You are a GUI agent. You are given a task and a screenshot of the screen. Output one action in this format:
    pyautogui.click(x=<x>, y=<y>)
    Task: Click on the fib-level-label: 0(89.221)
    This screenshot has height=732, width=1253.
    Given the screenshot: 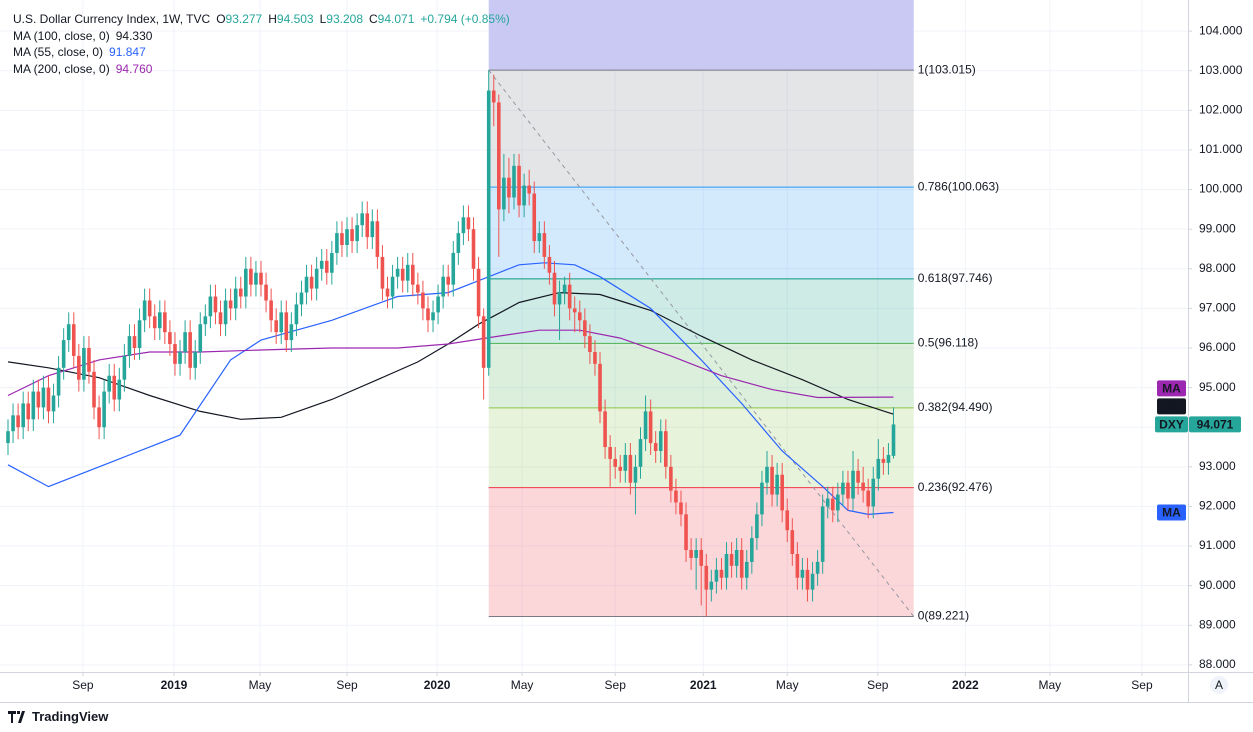 What is the action you would take?
    pyautogui.click(x=943, y=616)
    